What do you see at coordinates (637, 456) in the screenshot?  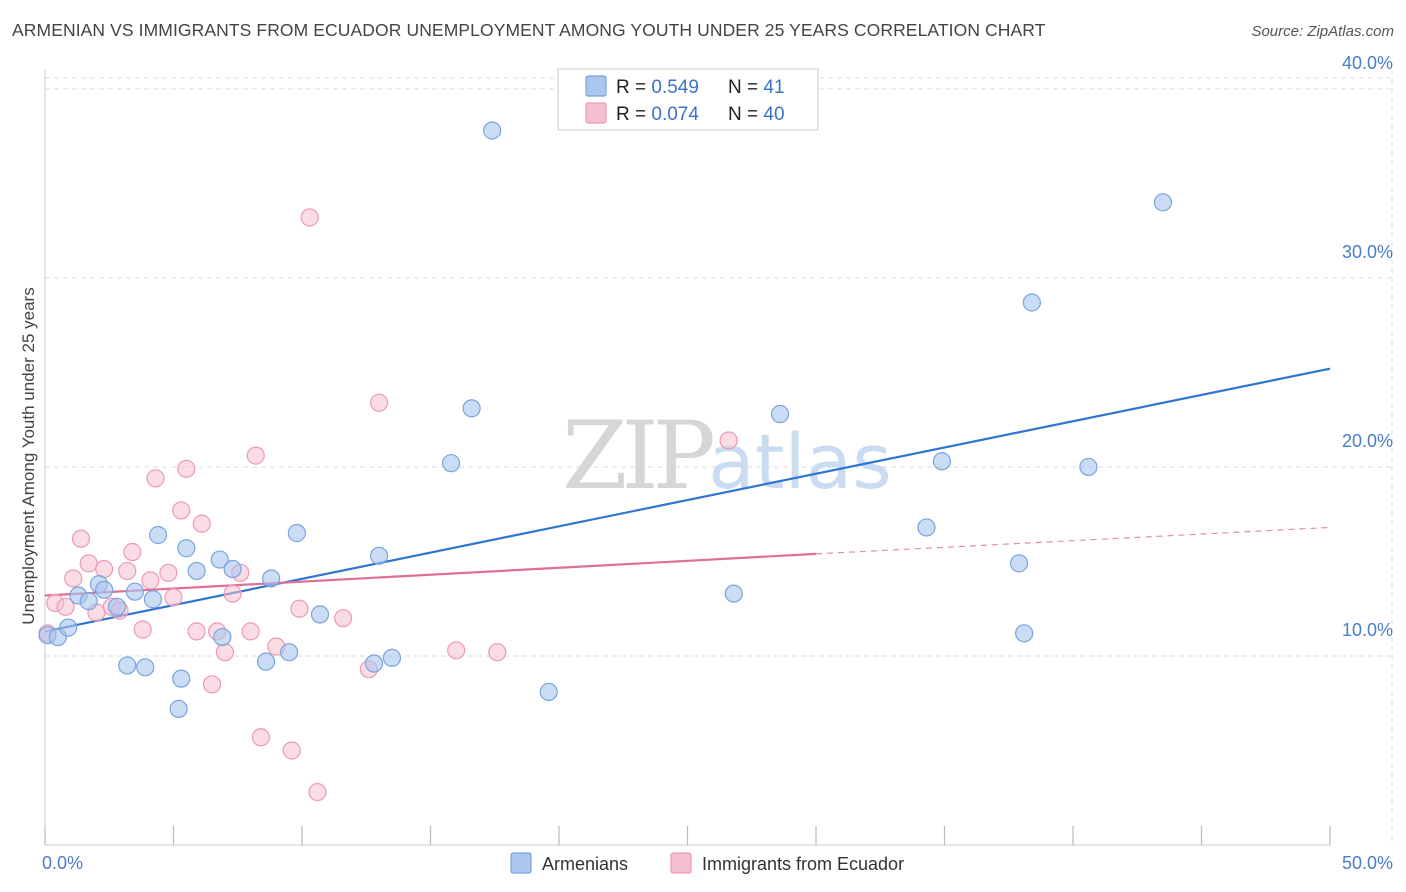 I see `watermark-zip: ZIP` at bounding box center [637, 456].